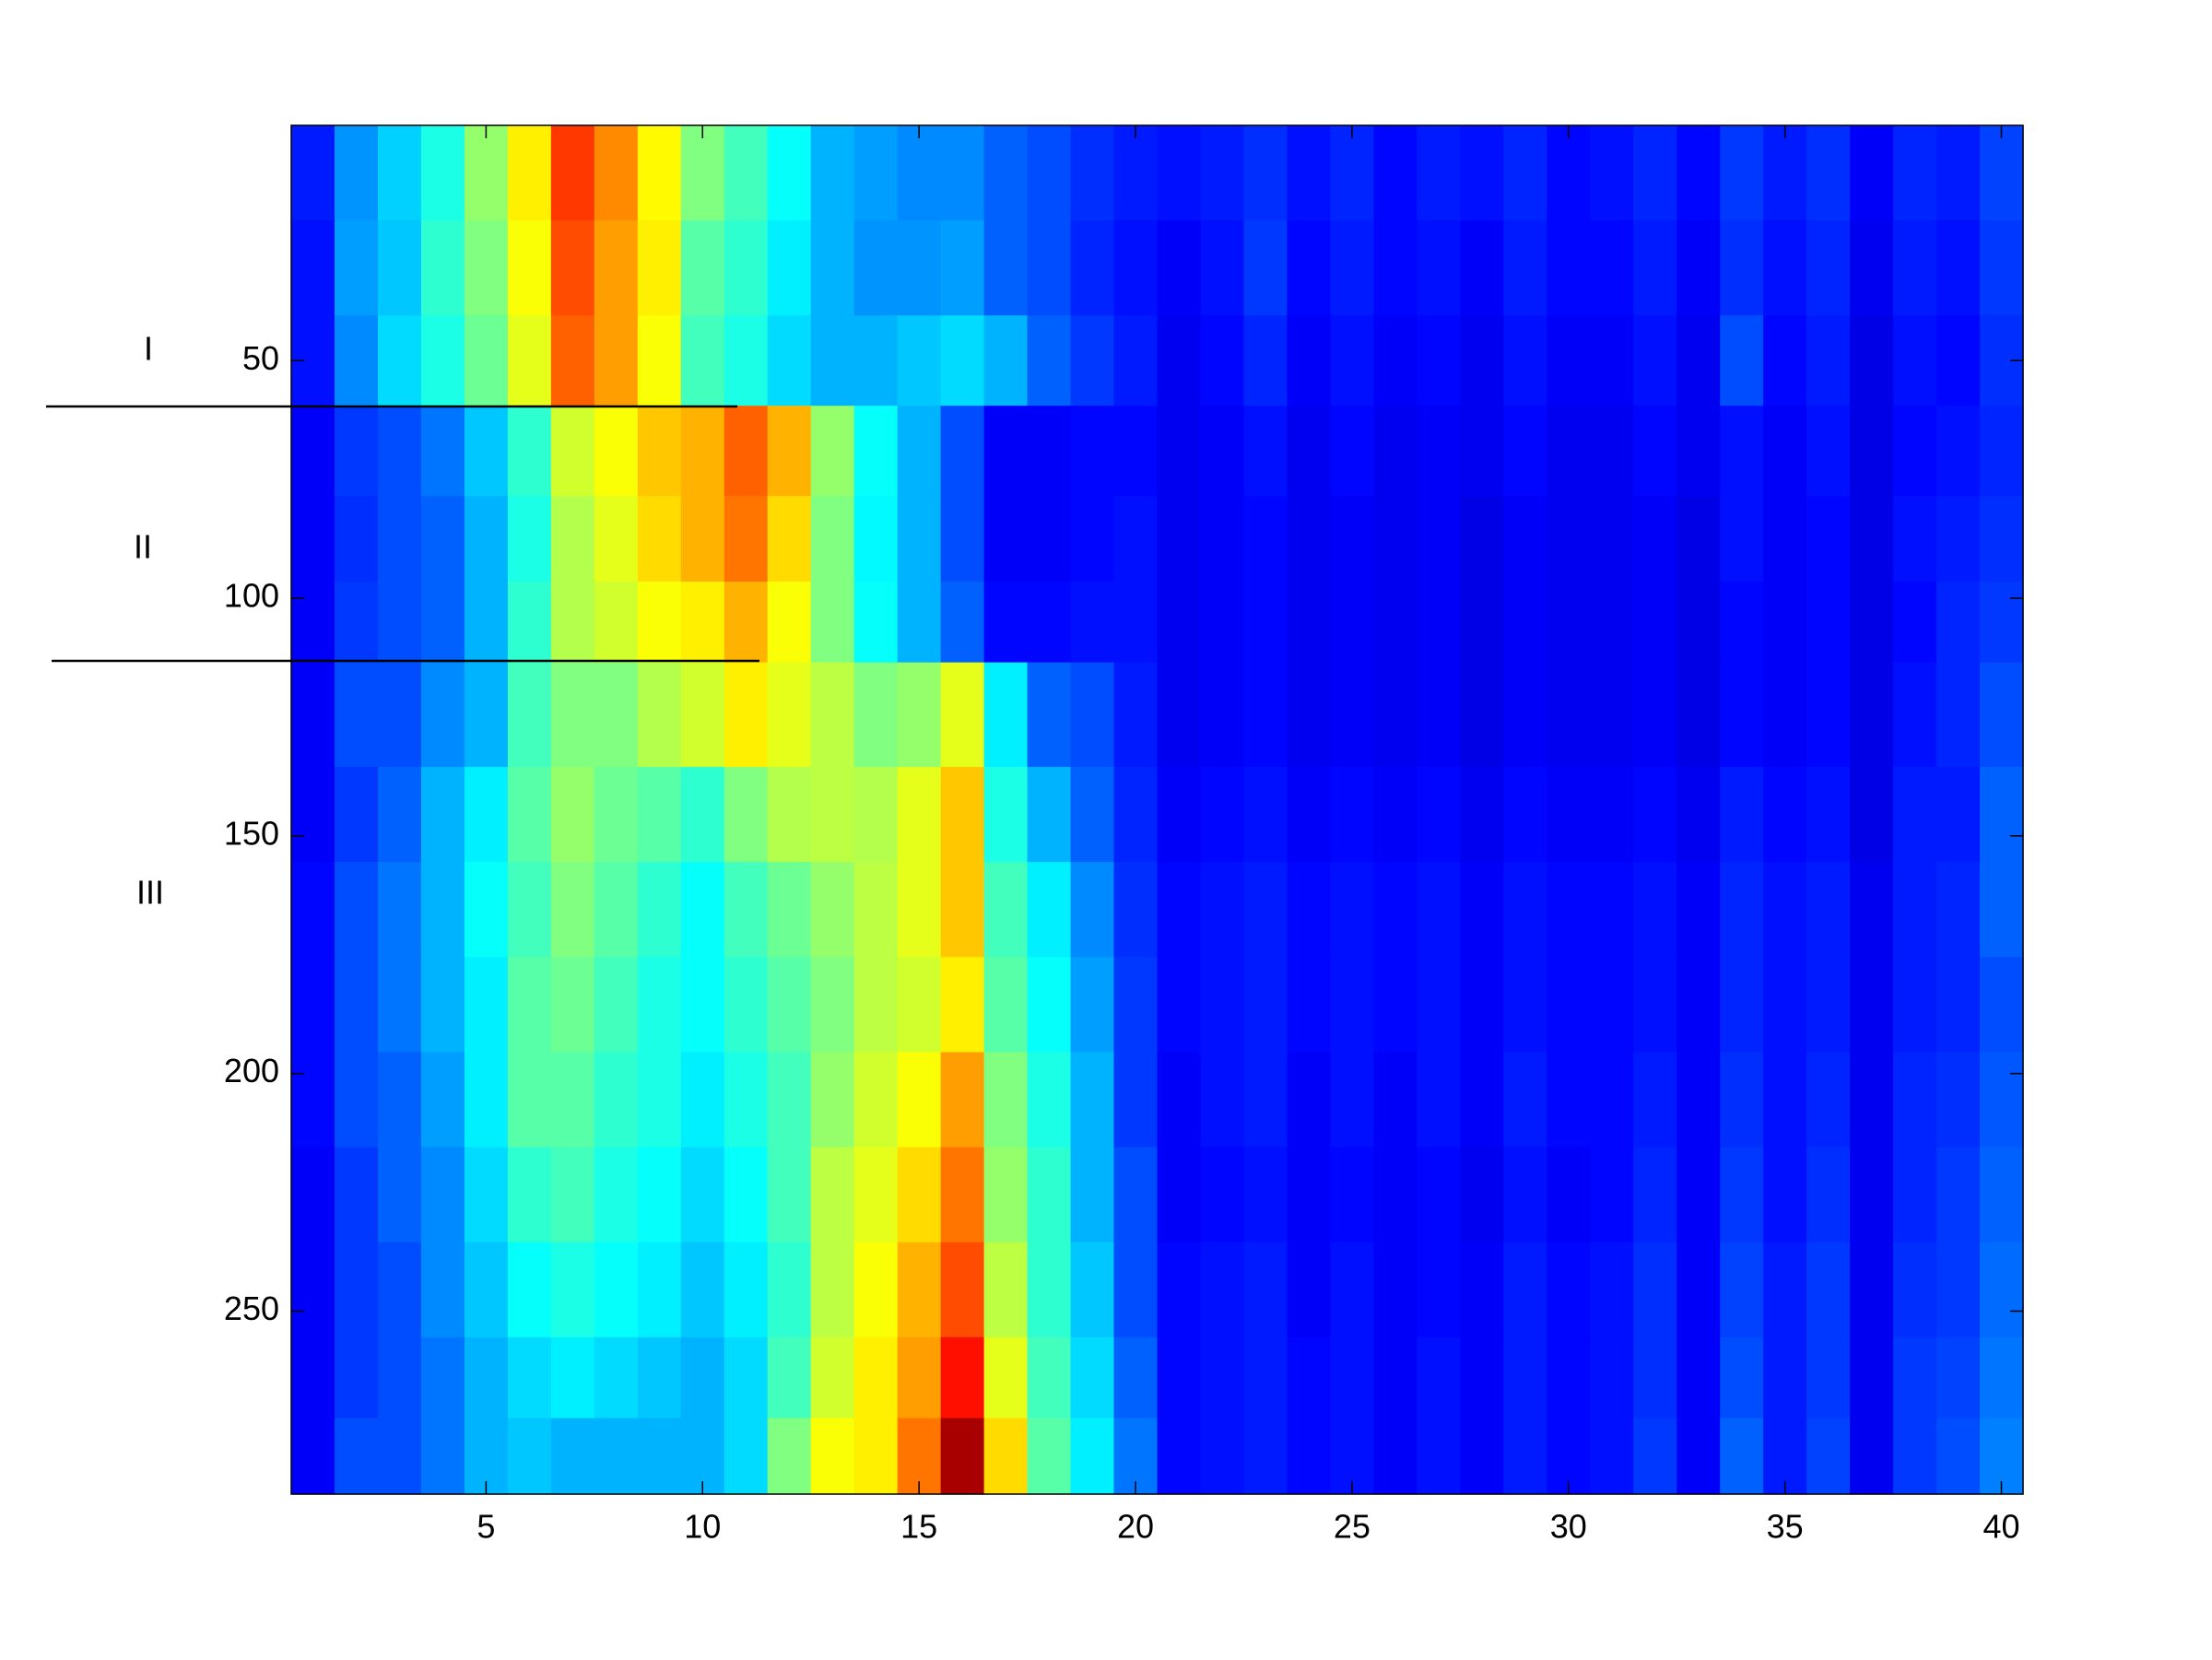  What do you see at coordinates (486, 1527) in the screenshot?
I see `x-tick-label: 5` at bounding box center [486, 1527].